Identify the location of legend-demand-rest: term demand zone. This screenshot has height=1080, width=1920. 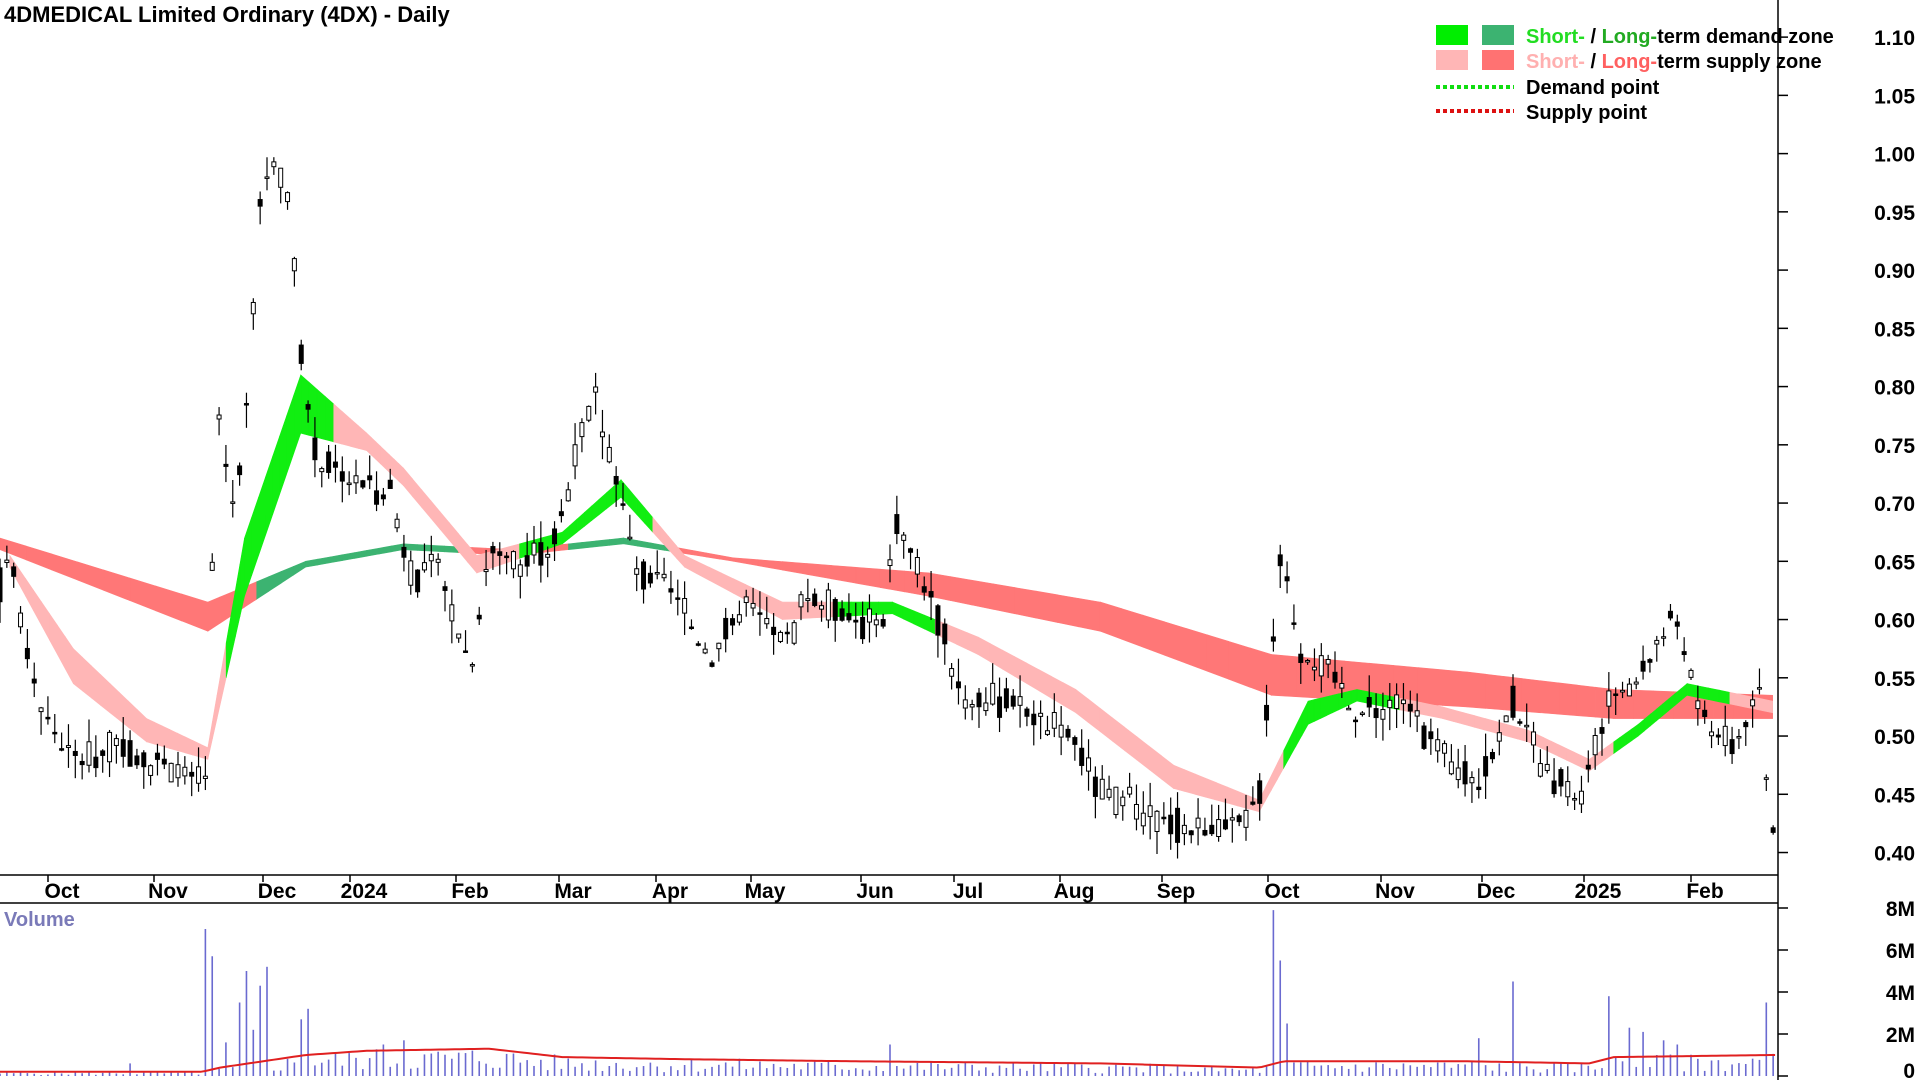
(1745, 37).